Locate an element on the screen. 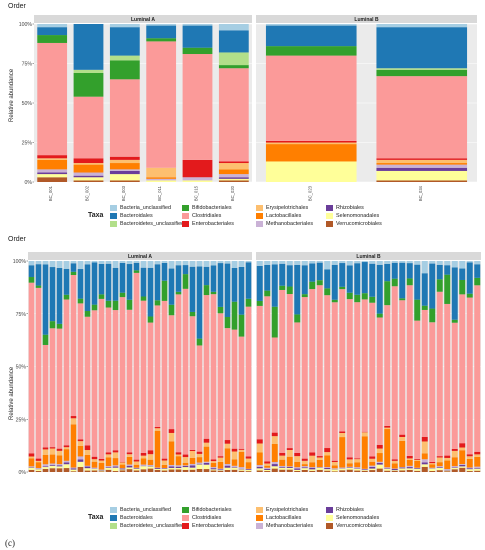 The height and width of the screenshot is (550, 485). legend-swatch is located at coordinates (259, 518).